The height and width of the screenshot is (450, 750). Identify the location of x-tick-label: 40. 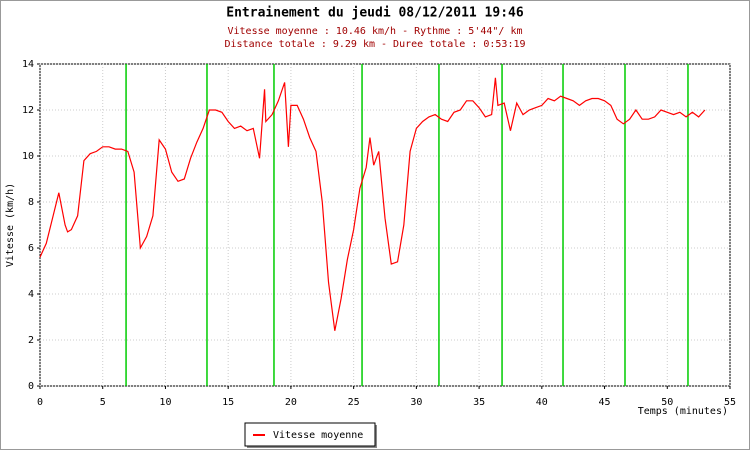
(542, 402).